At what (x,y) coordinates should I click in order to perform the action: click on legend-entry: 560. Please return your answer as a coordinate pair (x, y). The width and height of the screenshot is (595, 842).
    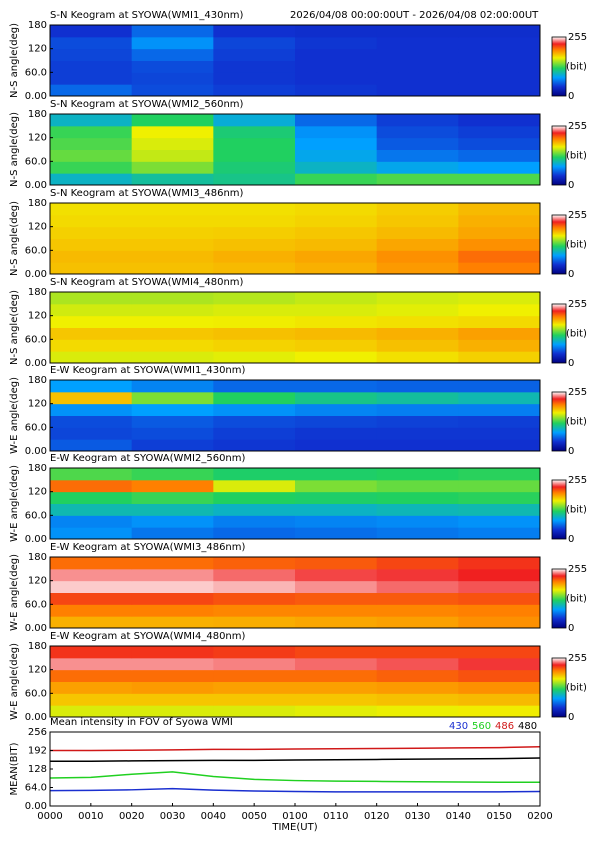
    Looking at the image, I should click on (481, 726).